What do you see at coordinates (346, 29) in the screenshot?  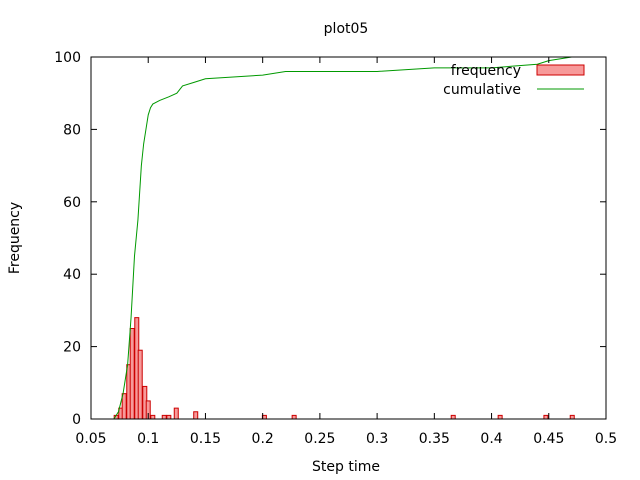 I see `chart-title: plot05` at bounding box center [346, 29].